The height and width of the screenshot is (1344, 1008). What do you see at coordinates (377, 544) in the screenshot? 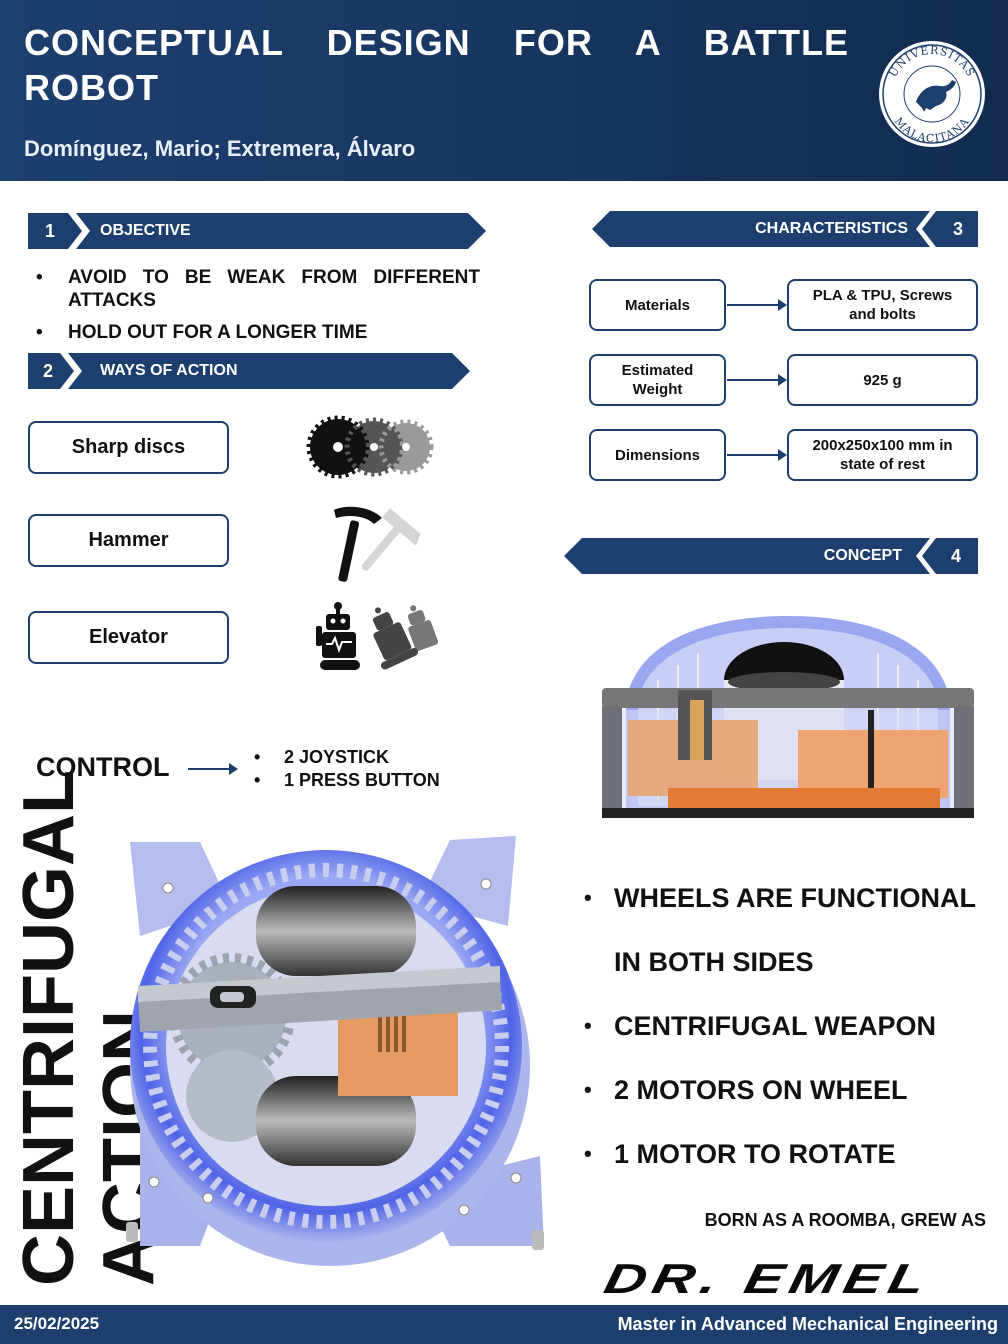
I see `hammer-icon` at bounding box center [377, 544].